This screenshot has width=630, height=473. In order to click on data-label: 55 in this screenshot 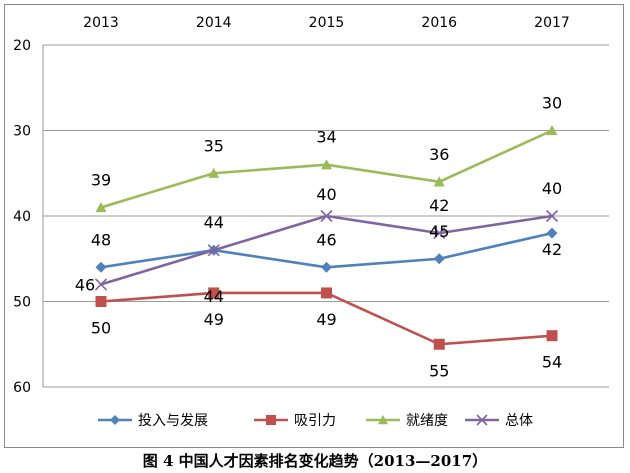, I will do `click(439, 370)`.